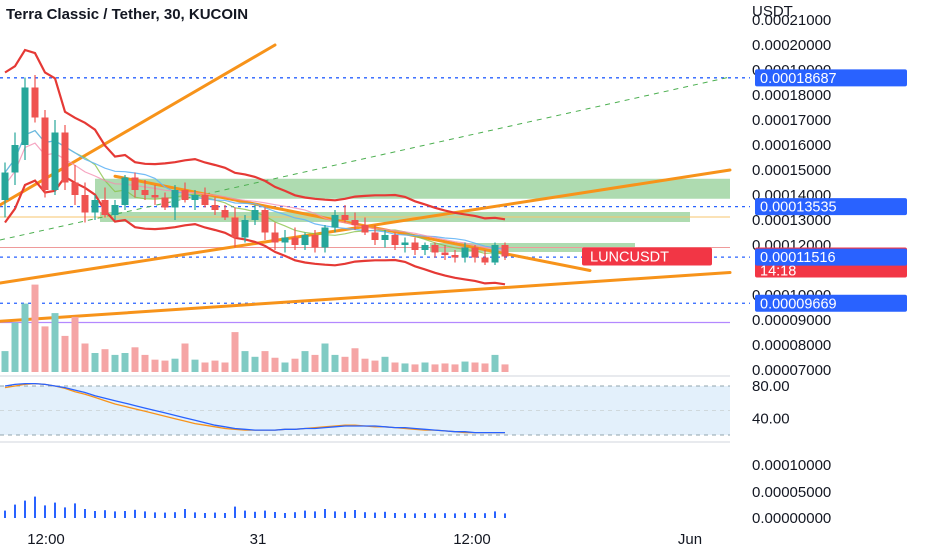  I want to click on symbol-badge, so click(647, 256).